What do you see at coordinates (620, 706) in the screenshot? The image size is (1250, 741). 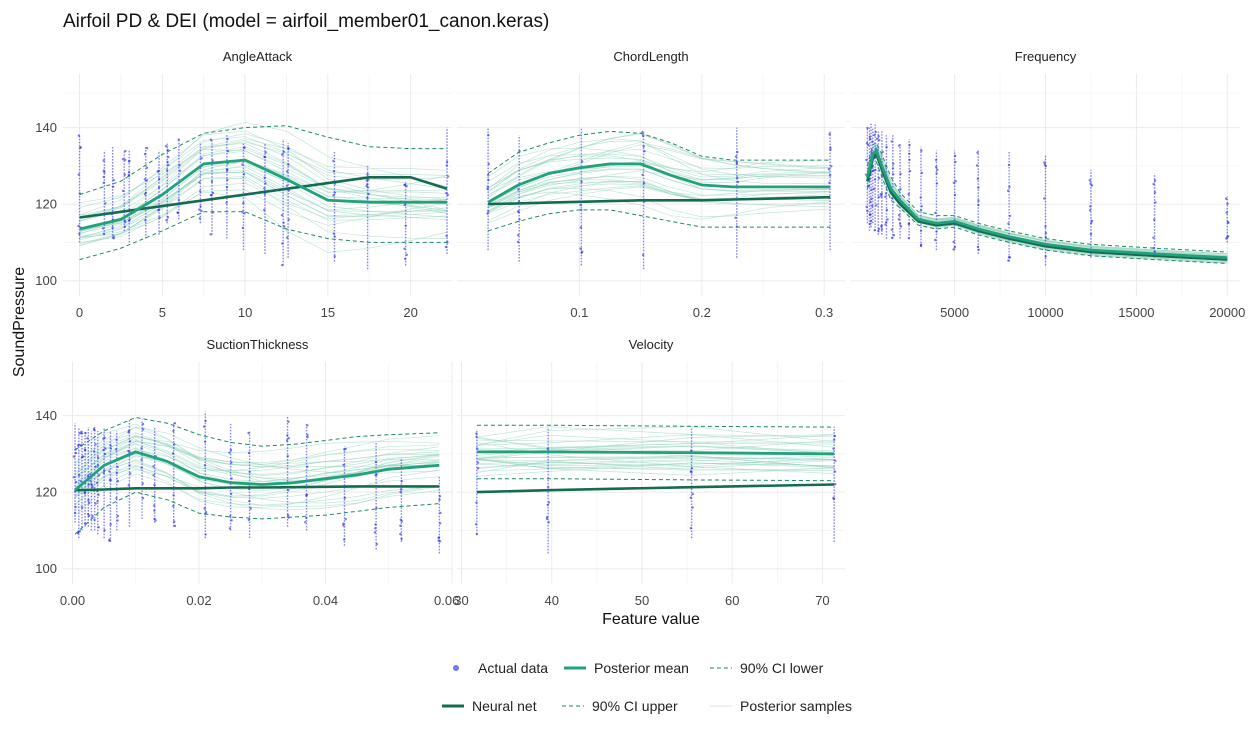 I see `legend-item-90-ci-upper: 90% CI upper` at bounding box center [620, 706].